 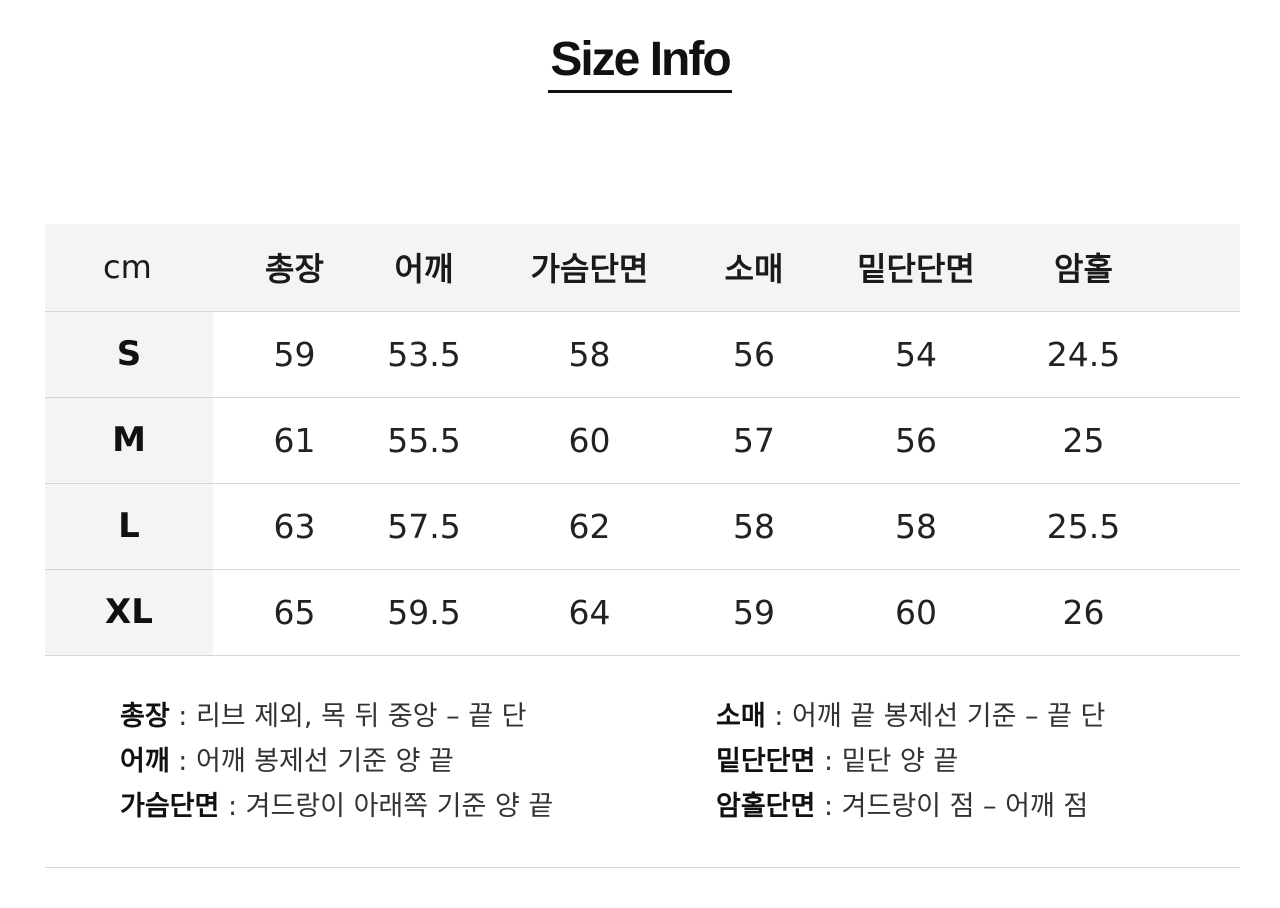 I want to click on page-title: Size Info, so click(x=640, y=61).